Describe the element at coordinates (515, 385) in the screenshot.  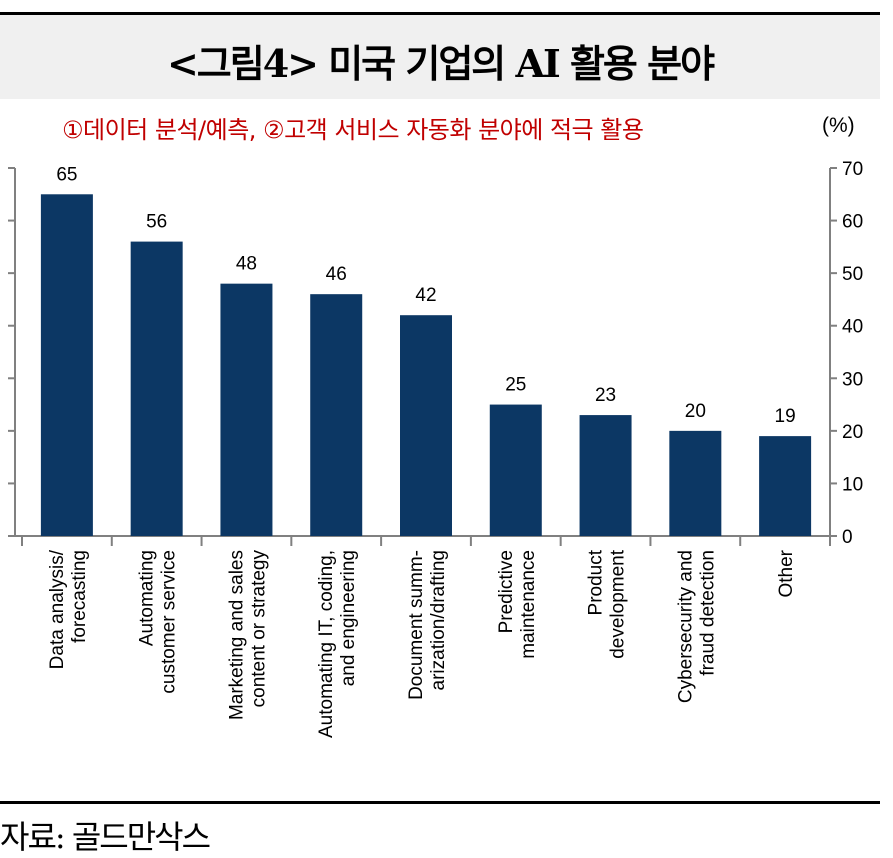
I see `data-label: 25` at that location.